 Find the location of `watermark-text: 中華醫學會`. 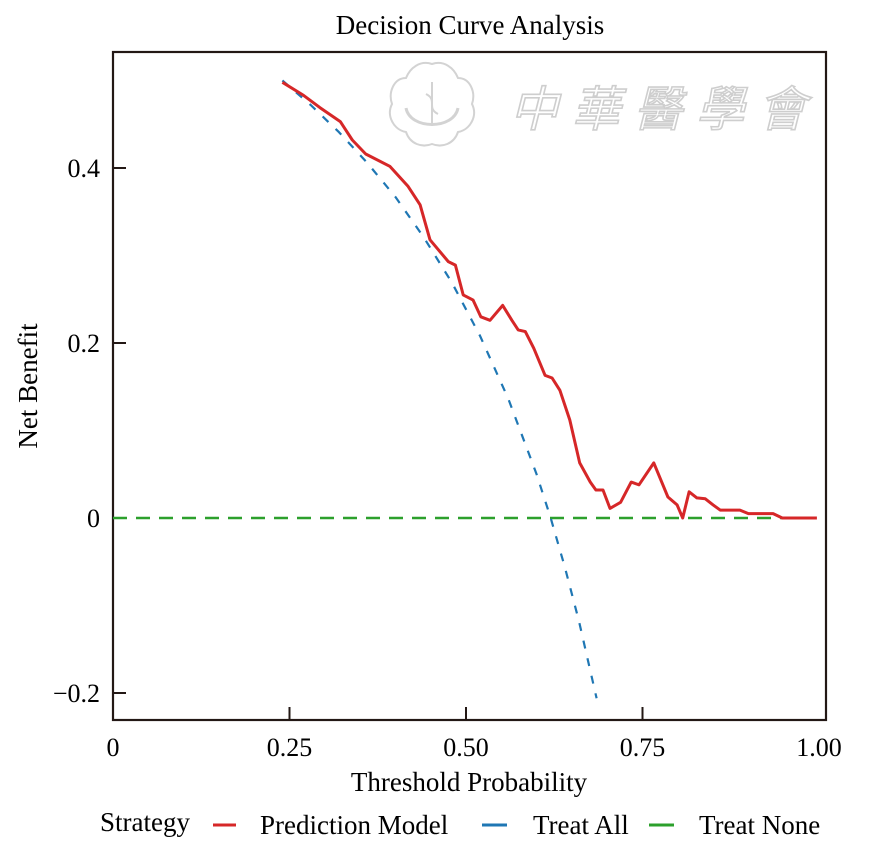

watermark-text: 中華醫學會 is located at coordinates (665, 110).